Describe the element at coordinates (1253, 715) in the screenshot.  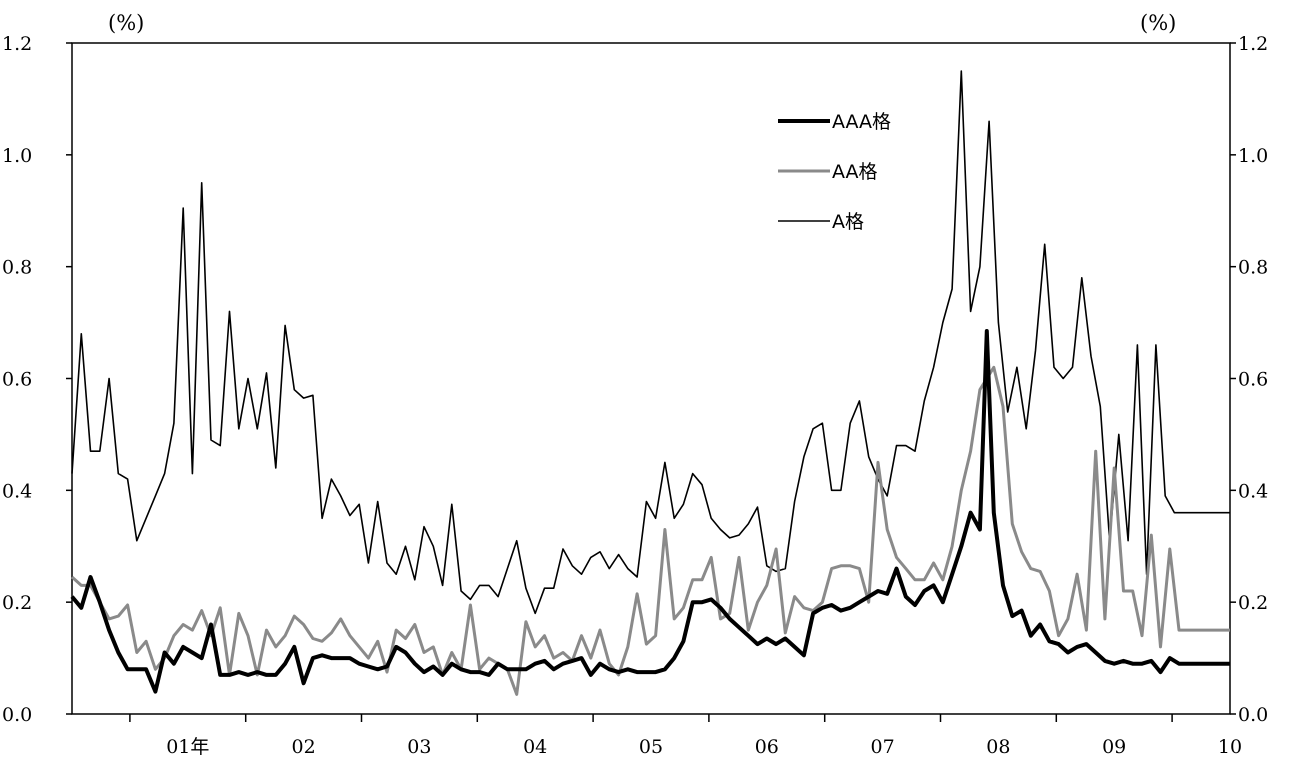
I see `y-tick-label-right: 0.0` at that location.